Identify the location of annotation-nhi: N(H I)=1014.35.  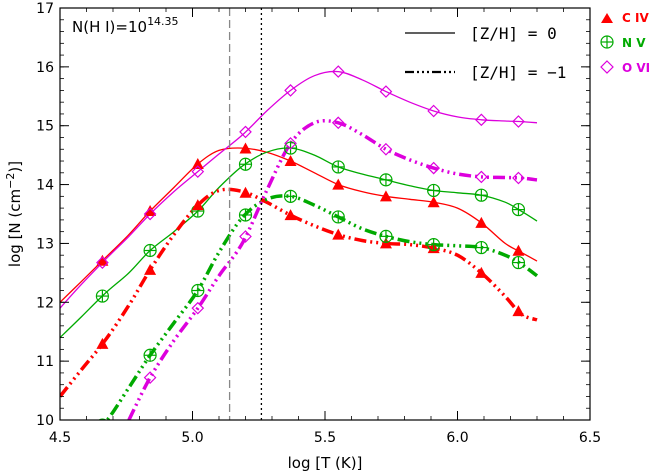
(125, 25).